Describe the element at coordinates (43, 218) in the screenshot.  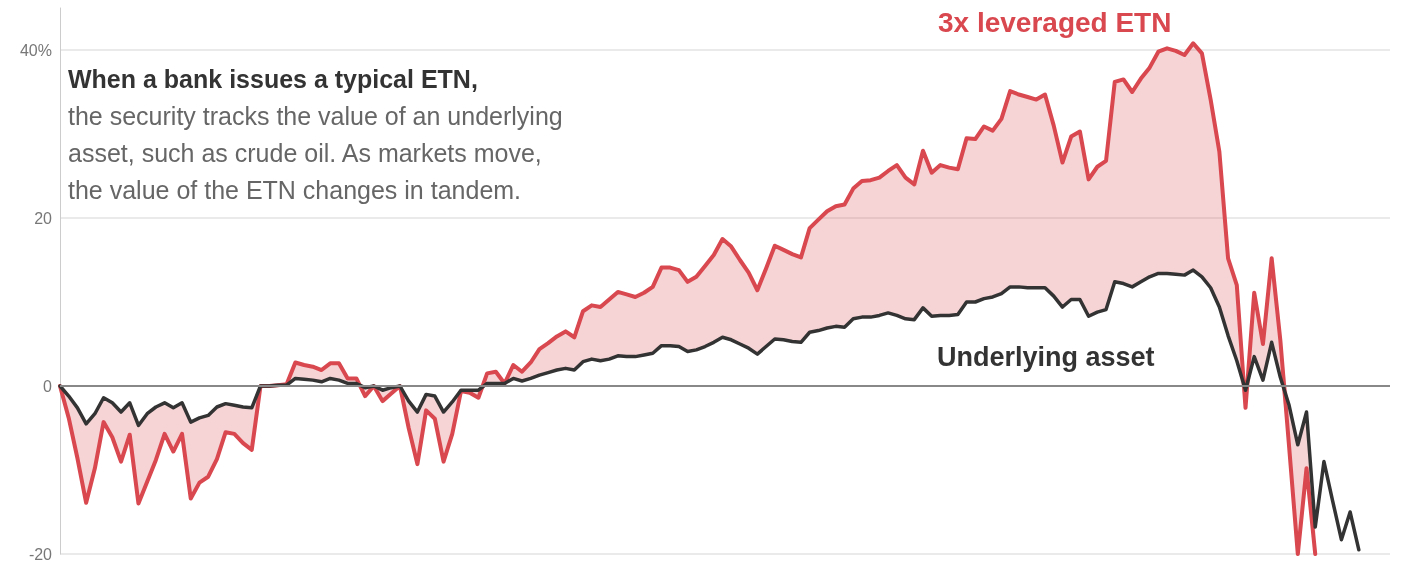
I see `y-tick-label: 20` at that location.